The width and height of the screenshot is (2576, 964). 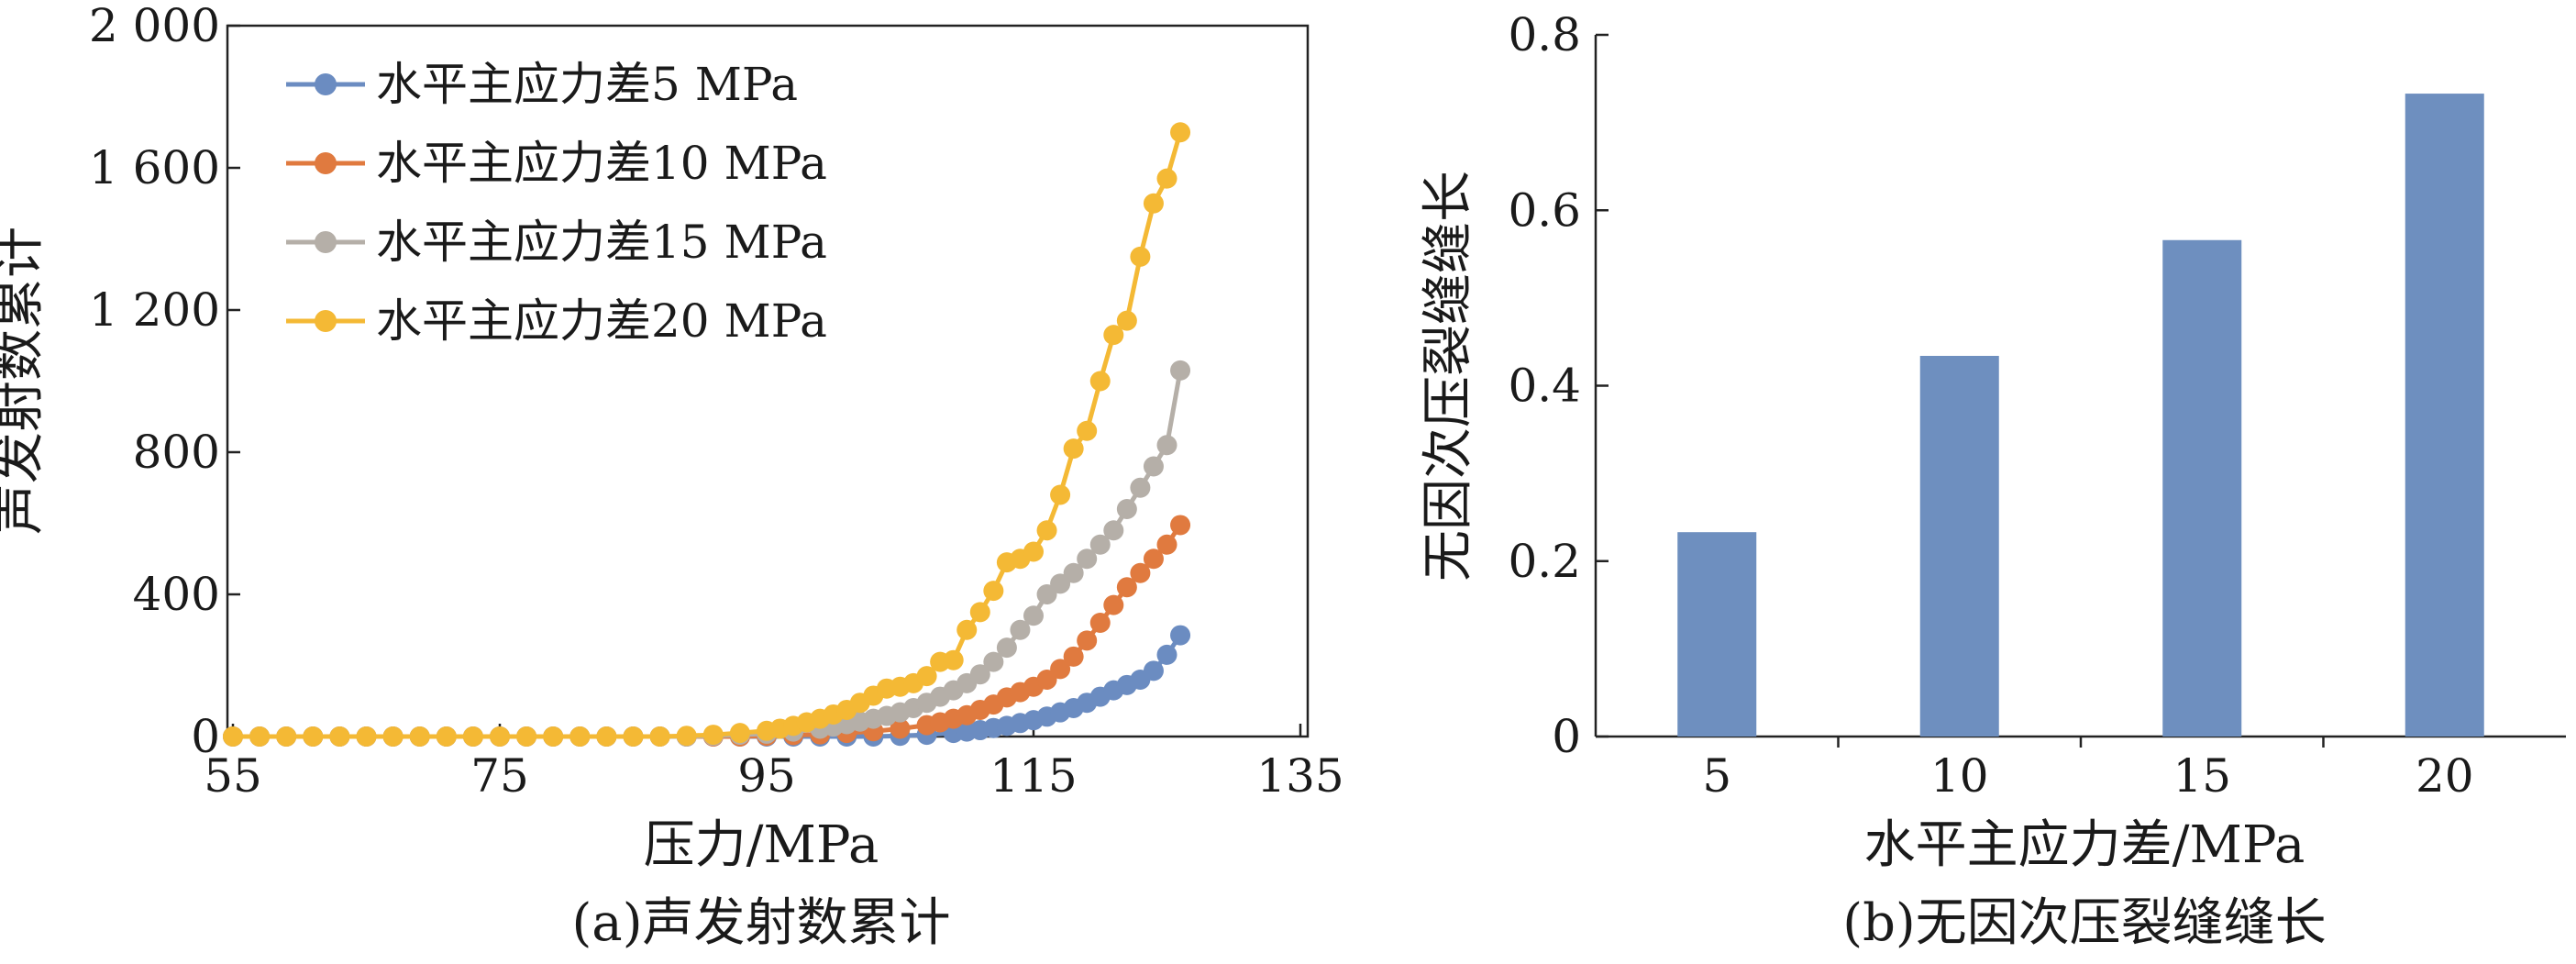 I want to click on panel-a-legend-item-3: 水平主应力差15 MPa, so click(x=556, y=242).